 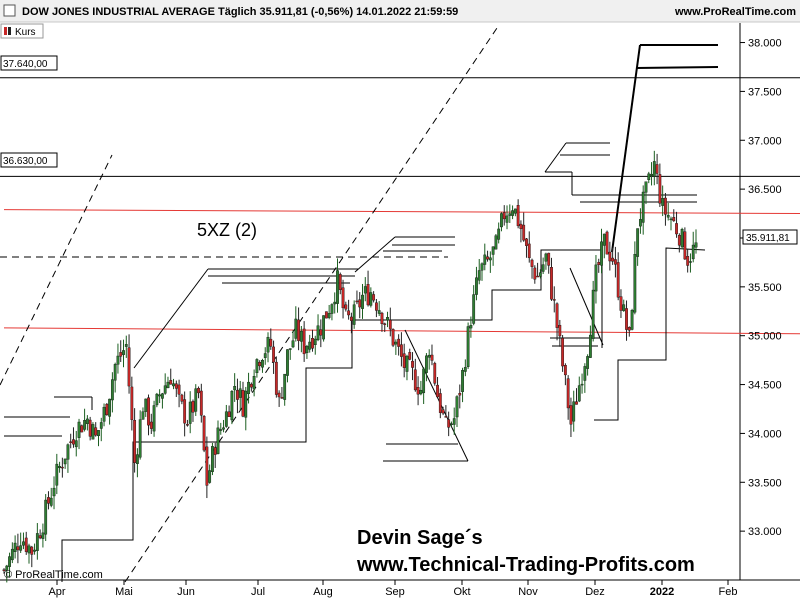 I want to click on site-label: www.ProRealTime.com, so click(x=735, y=12).